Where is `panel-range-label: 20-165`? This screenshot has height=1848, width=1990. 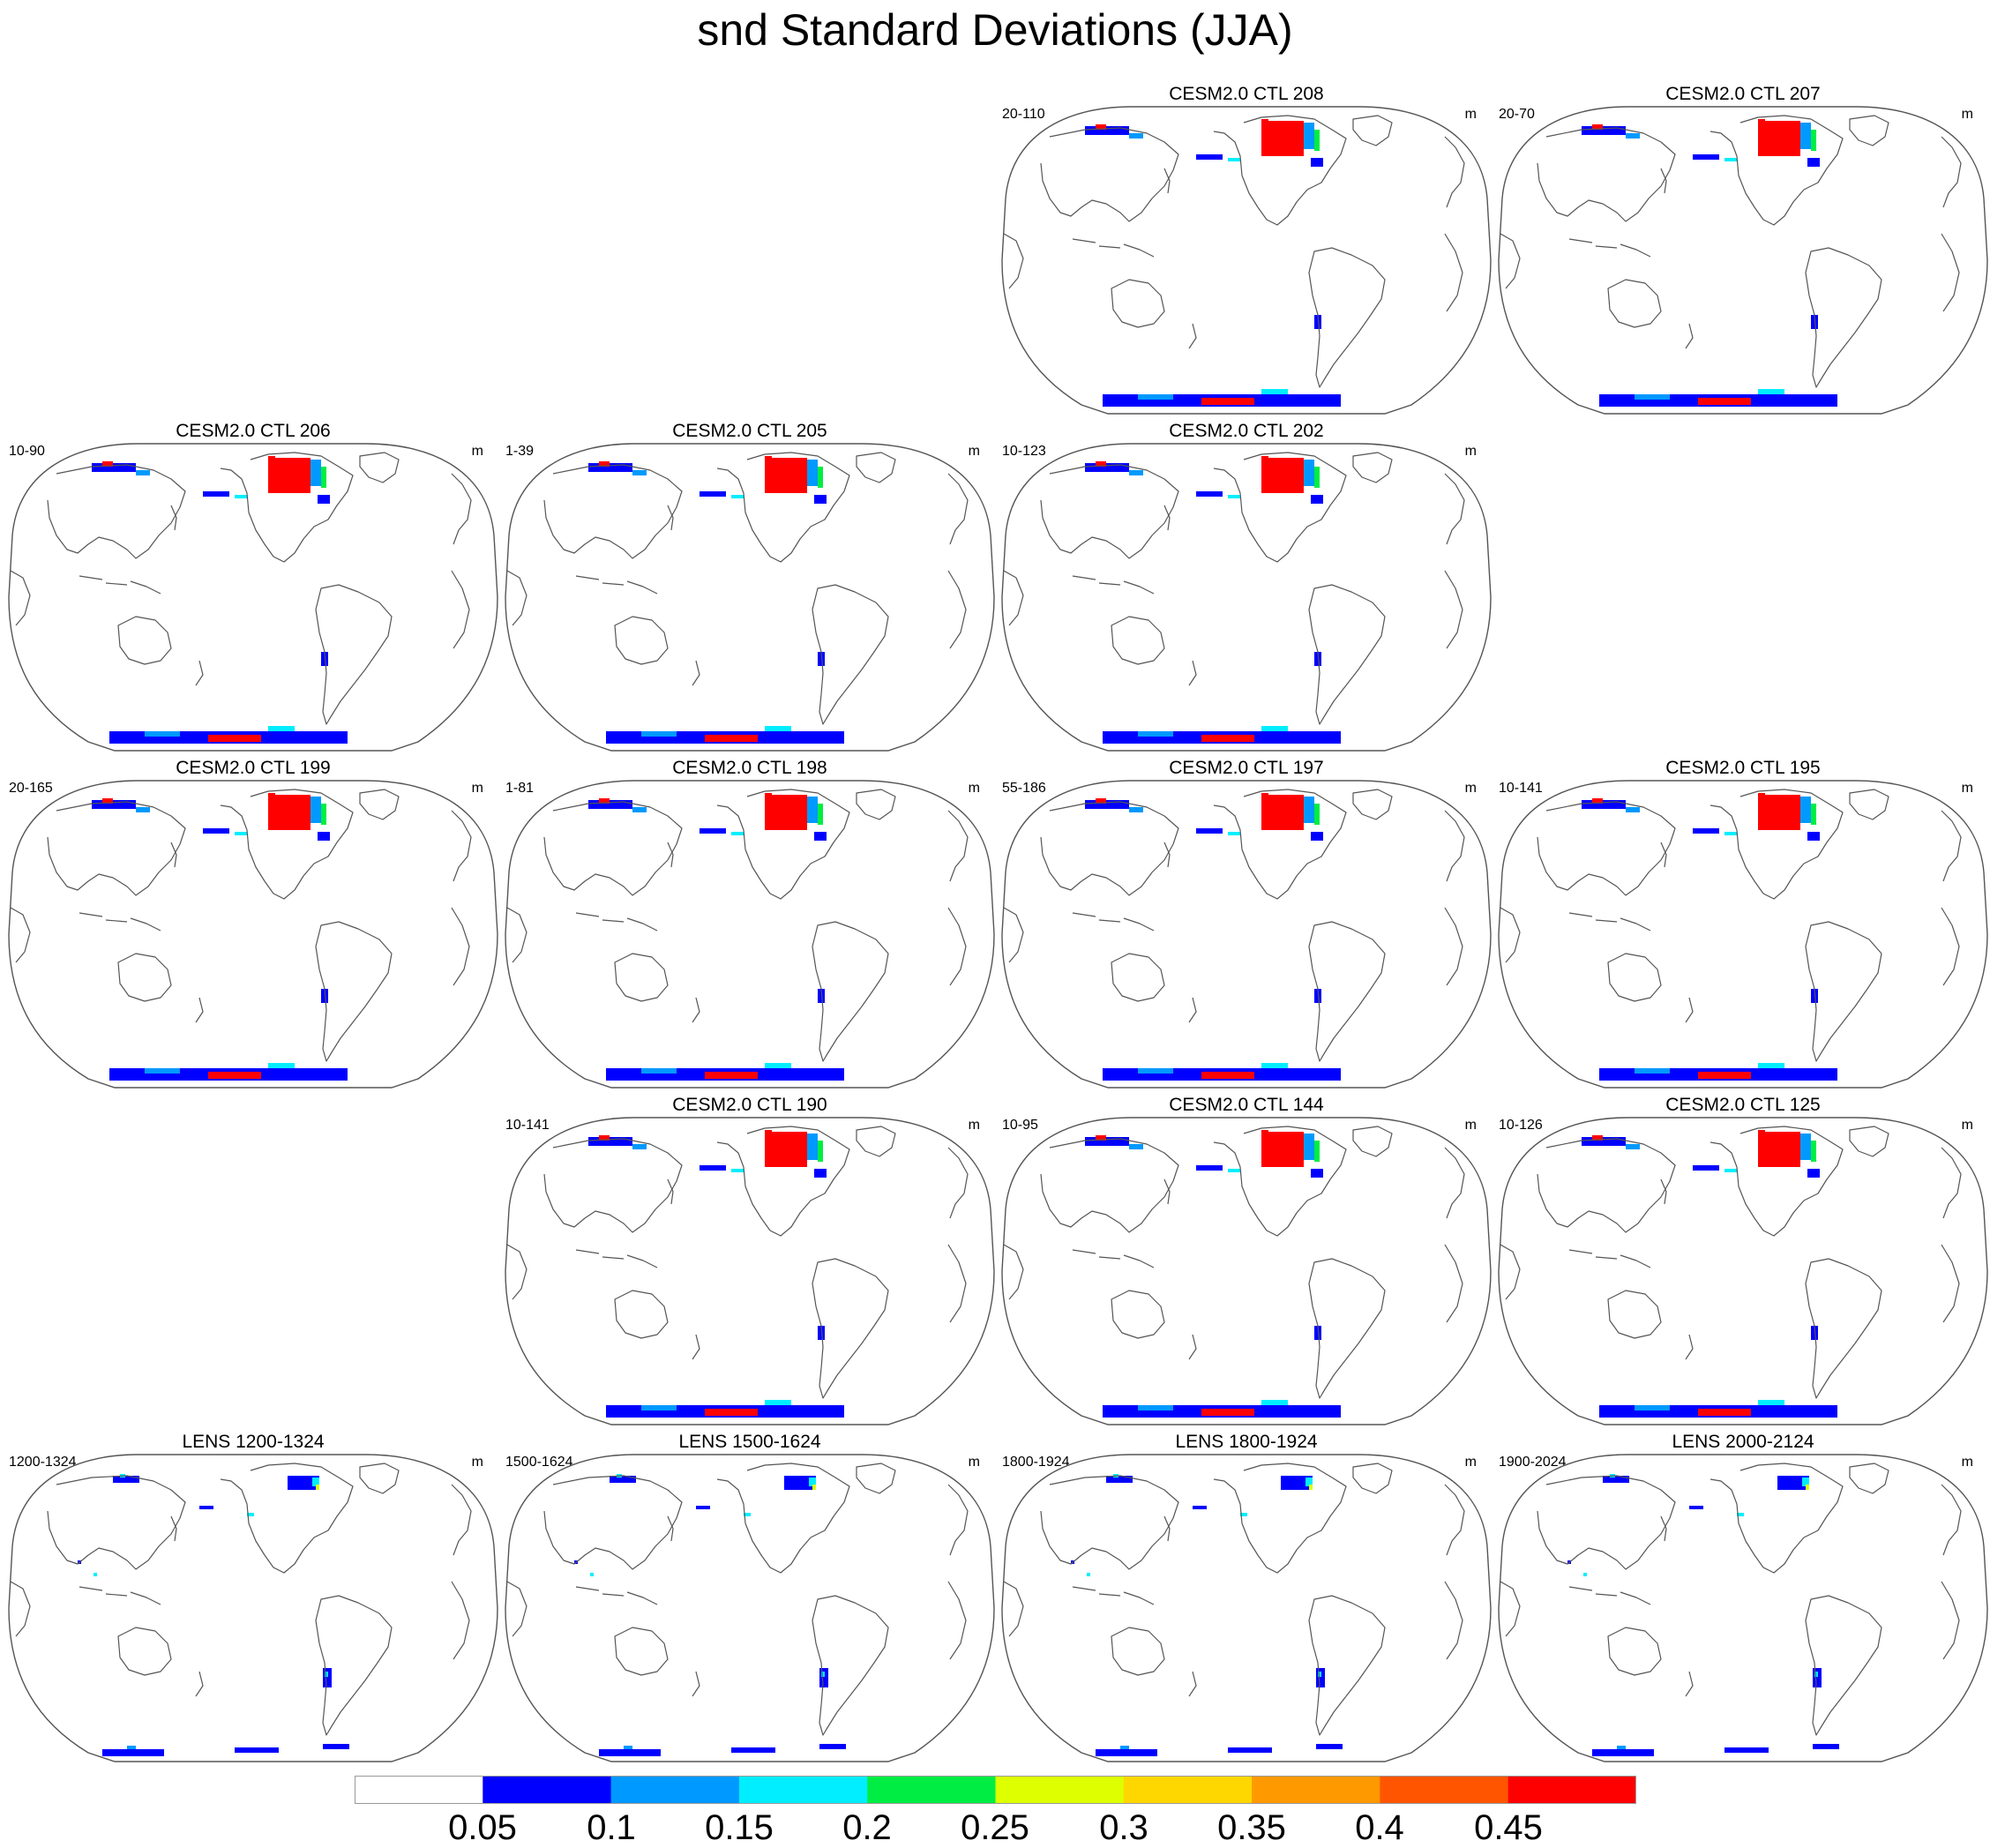 panel-range-label: 20-165 is located at coordinates (31, 788).